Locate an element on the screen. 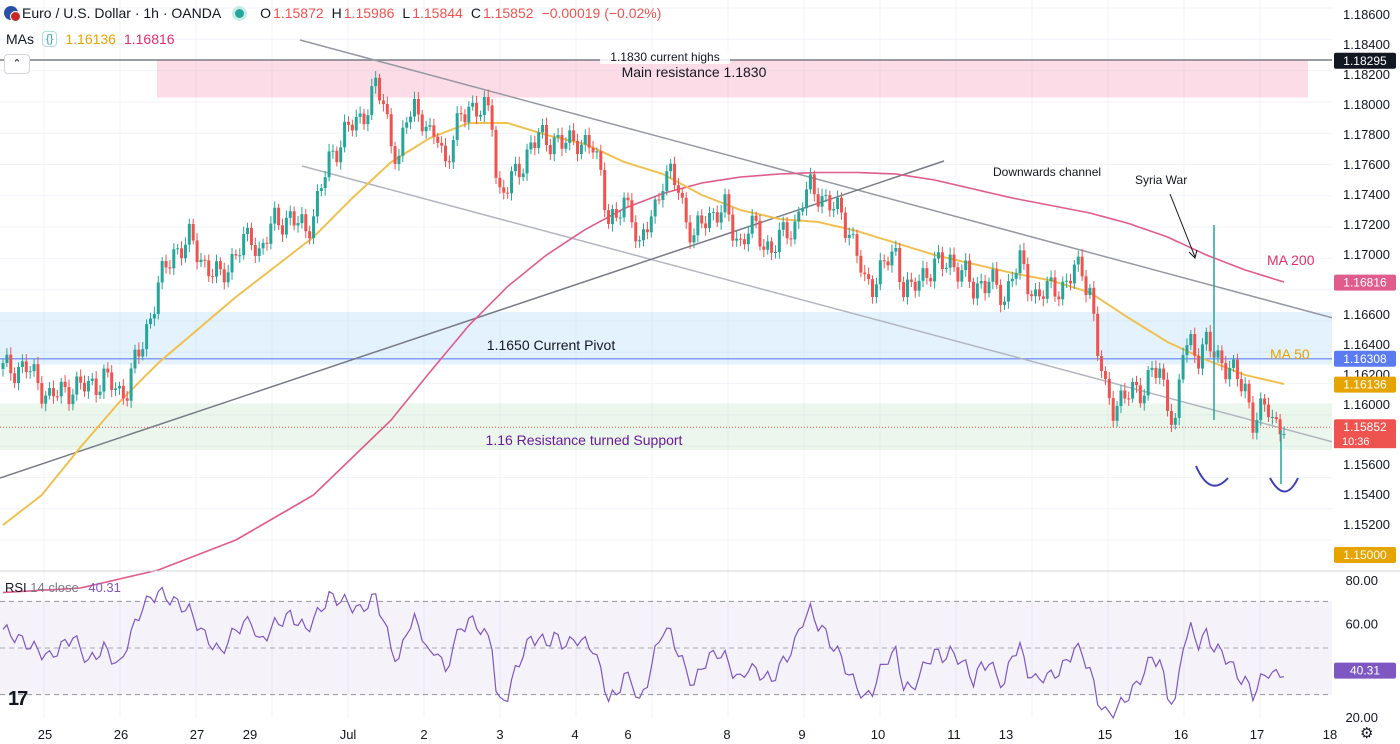 The width and height of the screenshot is (1400, 744). tradingview-logo-icon: 17 is located at coordinates (18, 699).